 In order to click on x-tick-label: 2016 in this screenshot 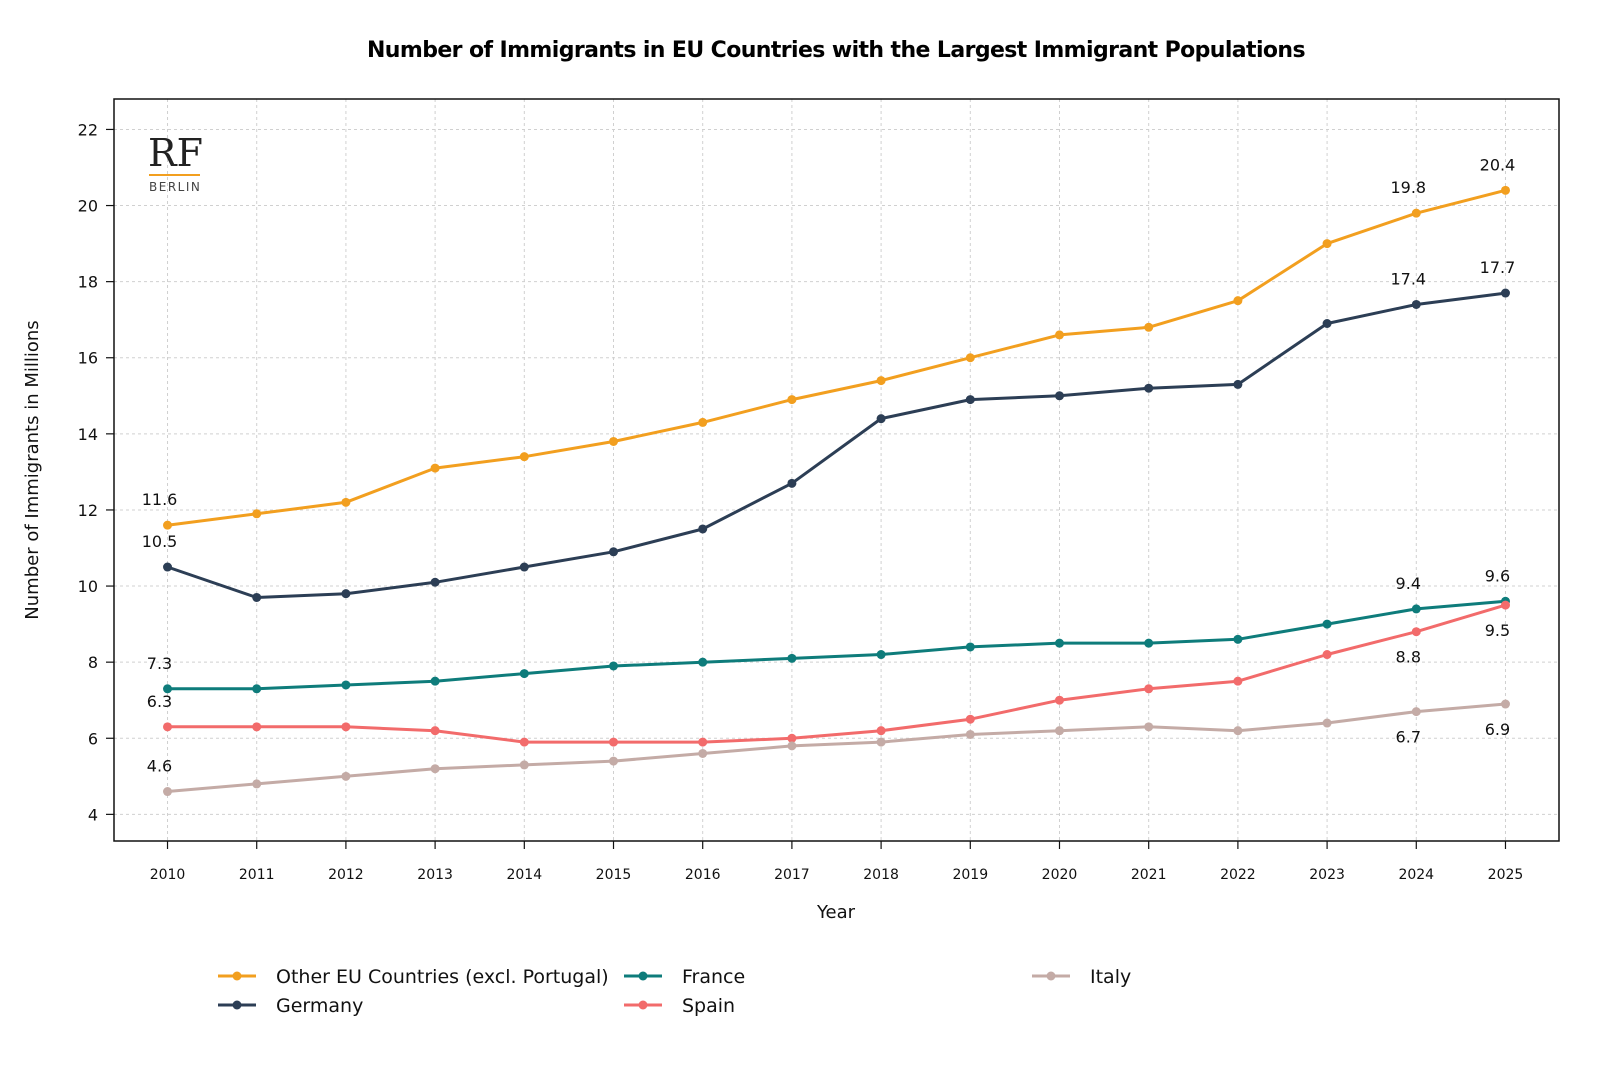, I will do `click(703, 875)`.